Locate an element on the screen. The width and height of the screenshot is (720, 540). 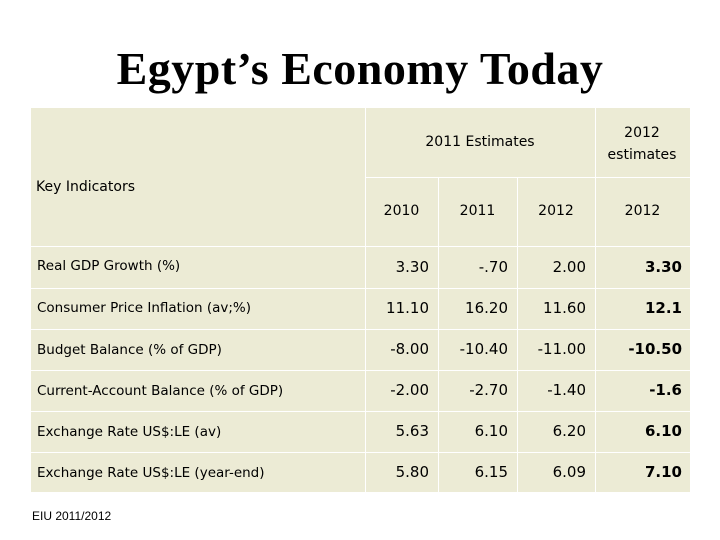
cell-value: -1.6 is located at coordinates (665, 390).